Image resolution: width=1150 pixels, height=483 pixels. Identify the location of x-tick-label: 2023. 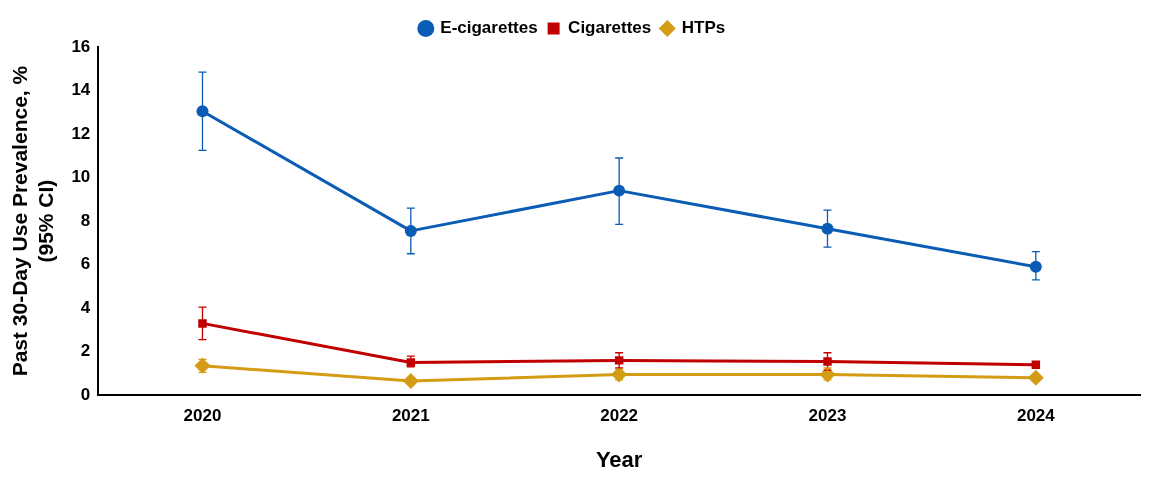
(827, 416).